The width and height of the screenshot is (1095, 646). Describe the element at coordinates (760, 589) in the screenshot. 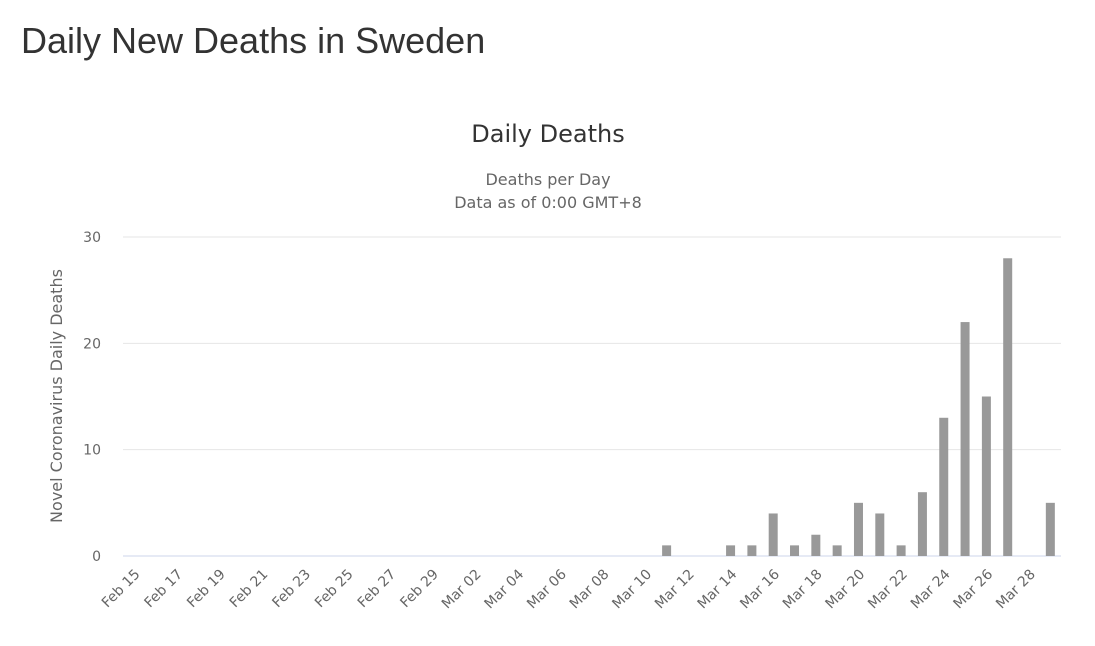

I see `x-tick-label: Mar 16` at that location.